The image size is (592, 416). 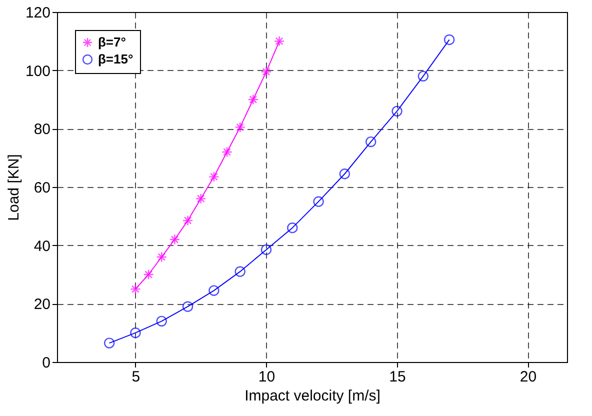 I want to click on legend-label: β=15°, so click(x=116, y=59).